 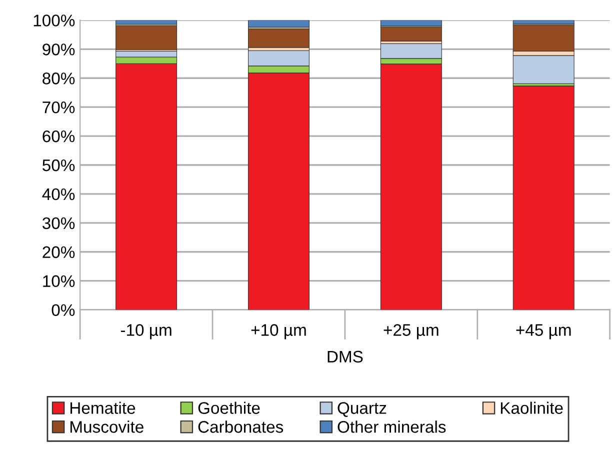 What do you see at coordinates (58, 194) in the screenshot?
I see `y-tick-label: 40%` at bounding box center [58, 194].